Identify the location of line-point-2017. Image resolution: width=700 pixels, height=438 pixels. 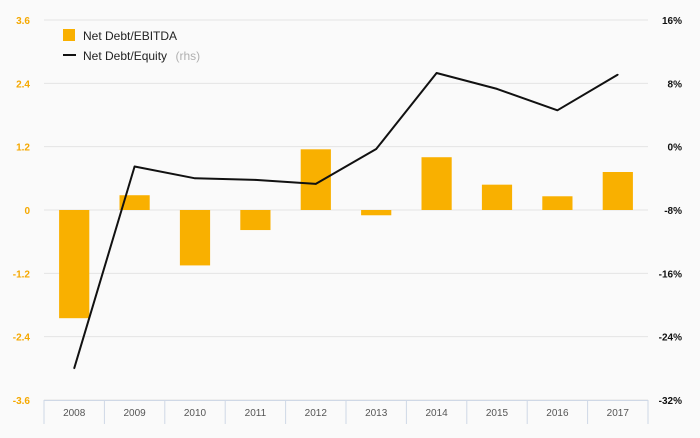
(618, 74).